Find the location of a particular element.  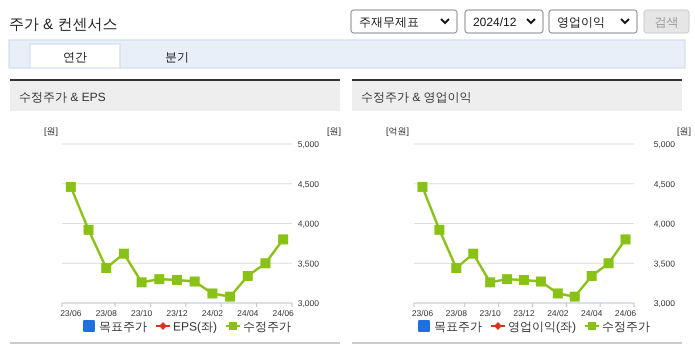

y-axis-title: [원] is located at coordinates (51, 131).